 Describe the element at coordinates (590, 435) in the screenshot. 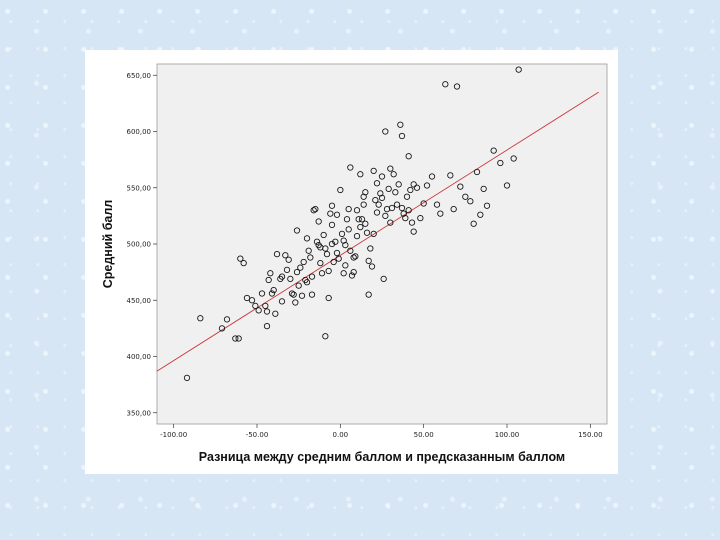

I see `x-tick-label: 150.00` at that location.